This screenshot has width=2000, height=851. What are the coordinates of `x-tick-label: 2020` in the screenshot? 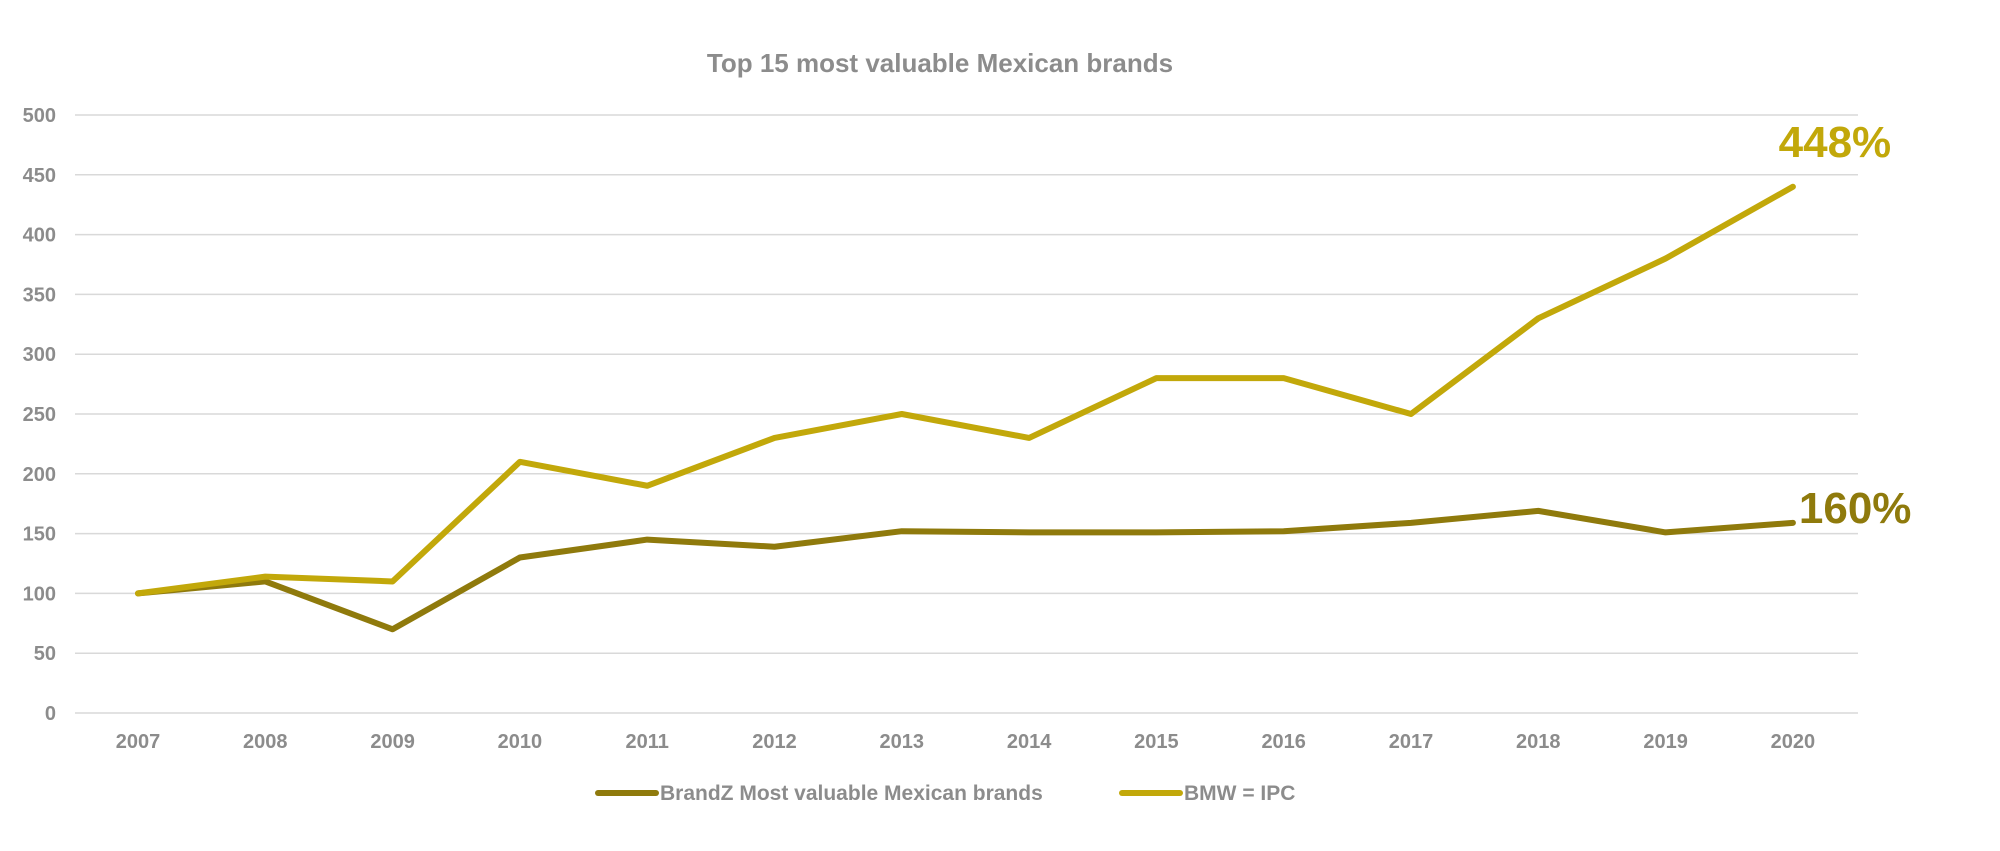 It's located at (1793, 742).